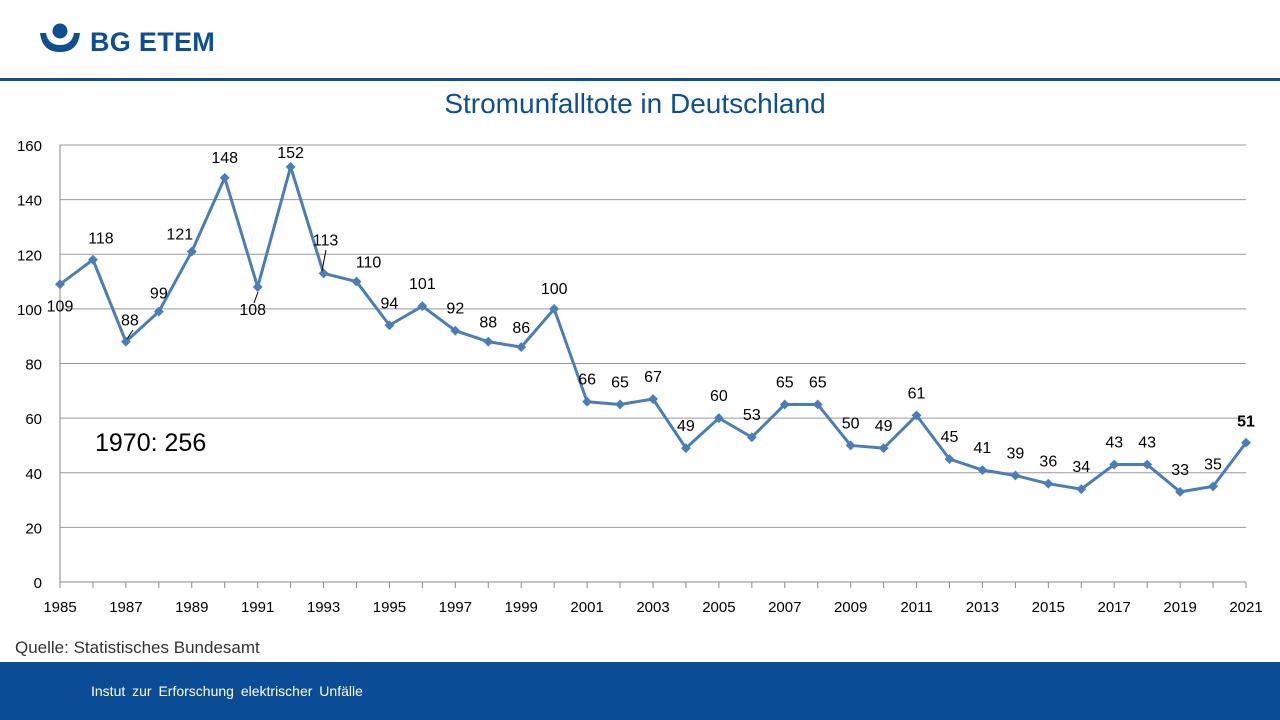 This screenshot has height=720, width=1280. Describe the element at coordinates (752, 415) in the screenshot. I see `data-label: 53` at that location.